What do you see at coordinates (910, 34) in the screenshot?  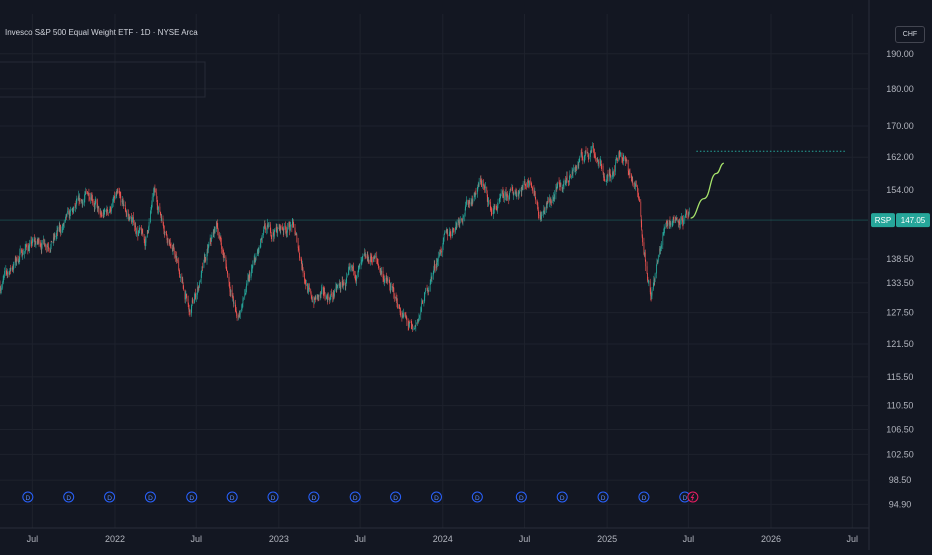 I see `currency-button: CHF` at bounding box center [910, 34].